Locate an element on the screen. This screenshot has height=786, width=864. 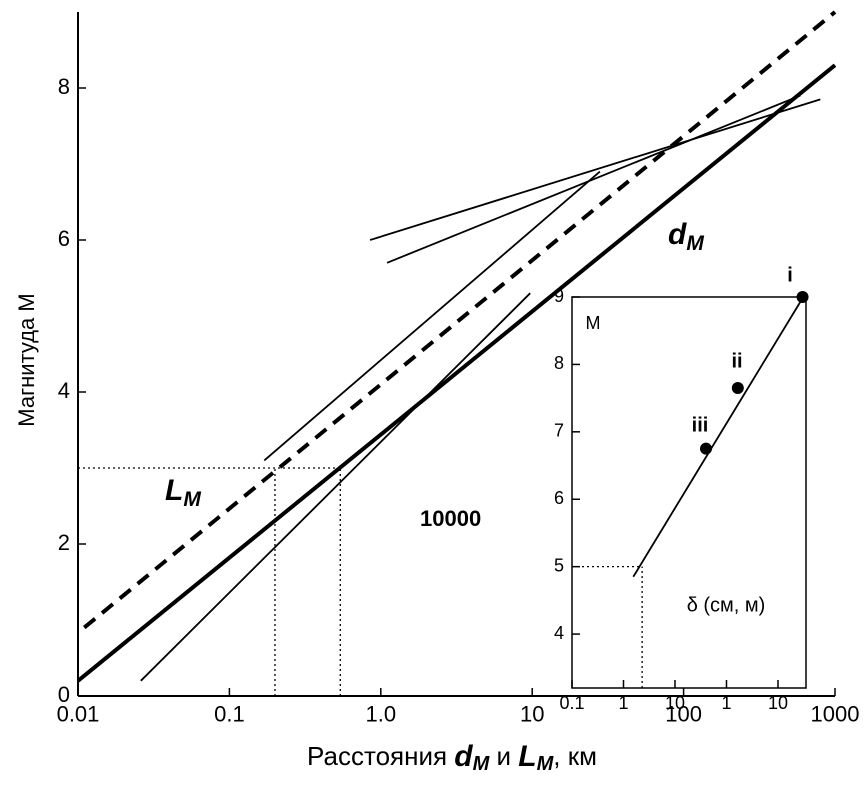
x-axis-label: δ (см, м) is located at coordinates (726, 605).